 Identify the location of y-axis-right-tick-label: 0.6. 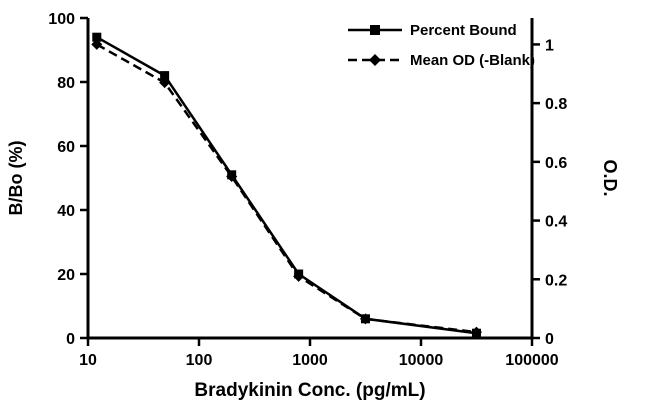
(556, 163).